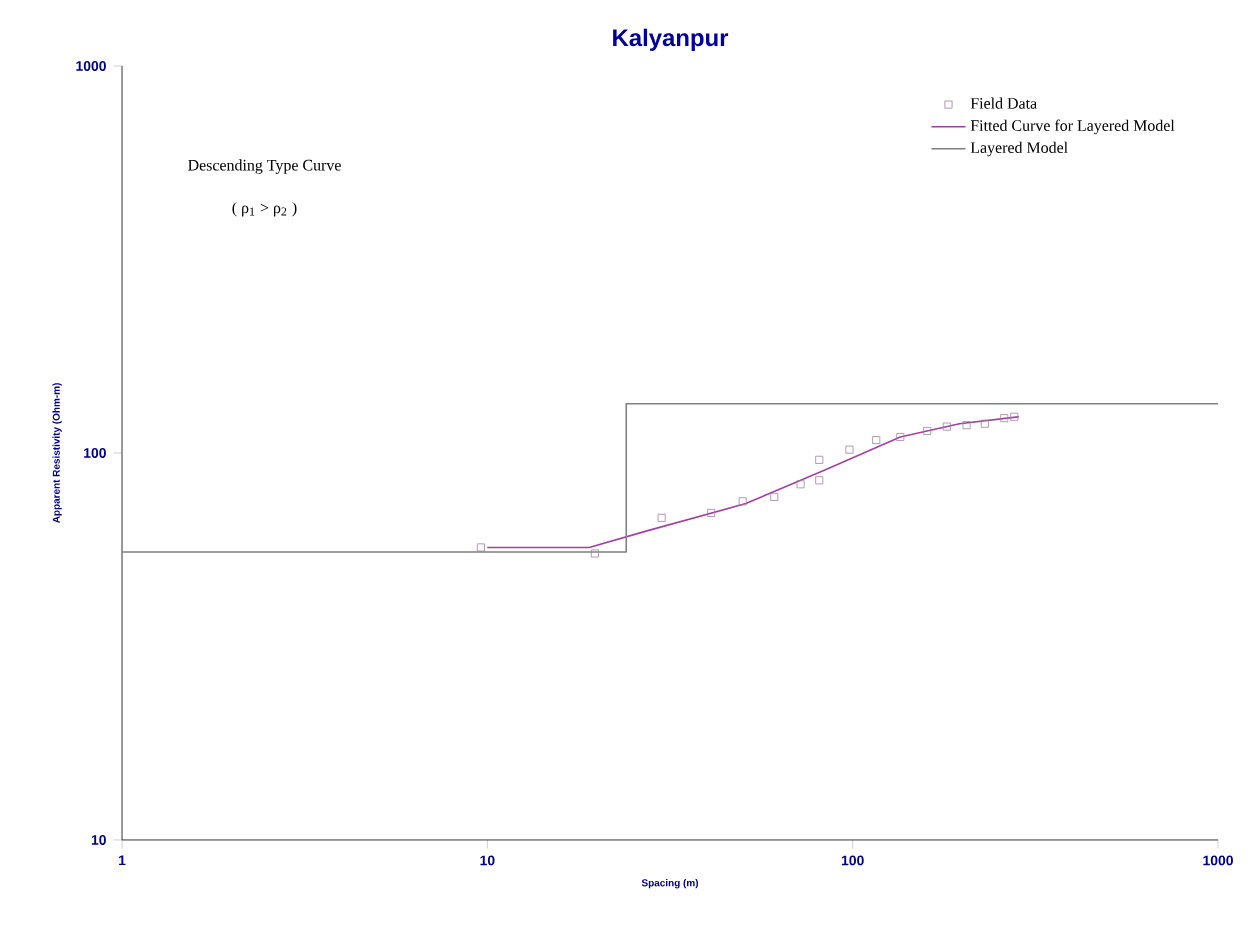  I want to click on chart-title: Kalyanpur, so click(671, 39).